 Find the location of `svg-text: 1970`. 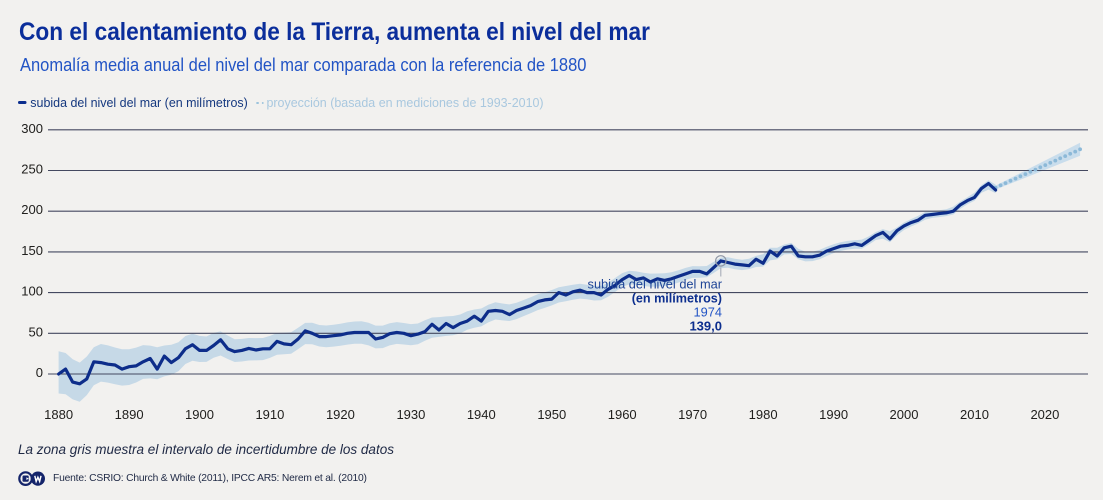

svg-text: 1970 is located at coordinates (692, 414).